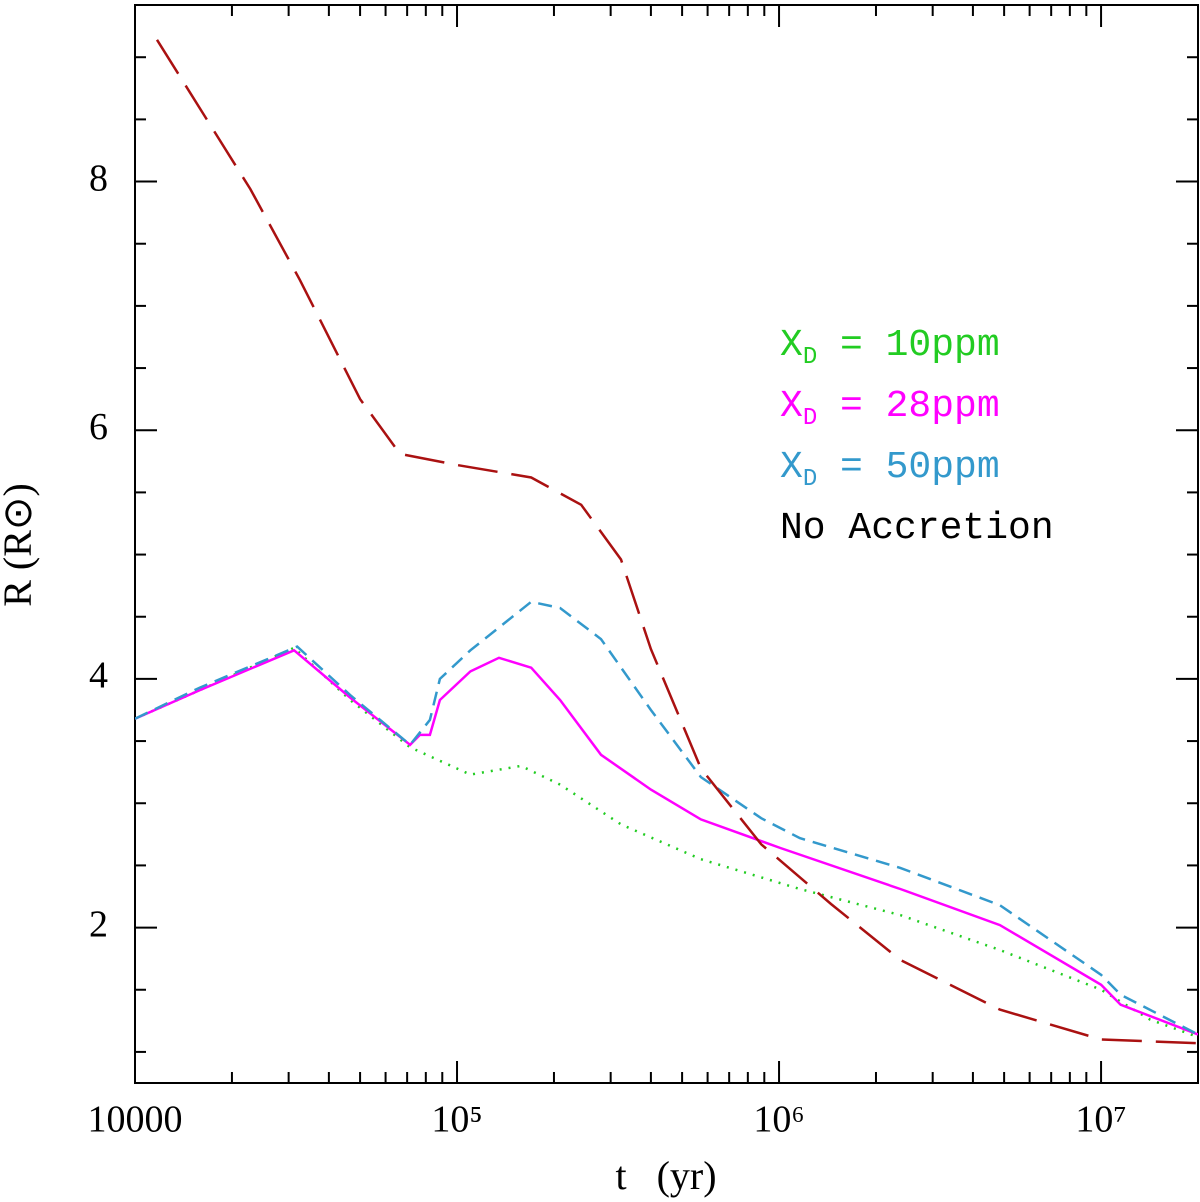  I want to click on y-tick-label: 4, so click(98, 676).